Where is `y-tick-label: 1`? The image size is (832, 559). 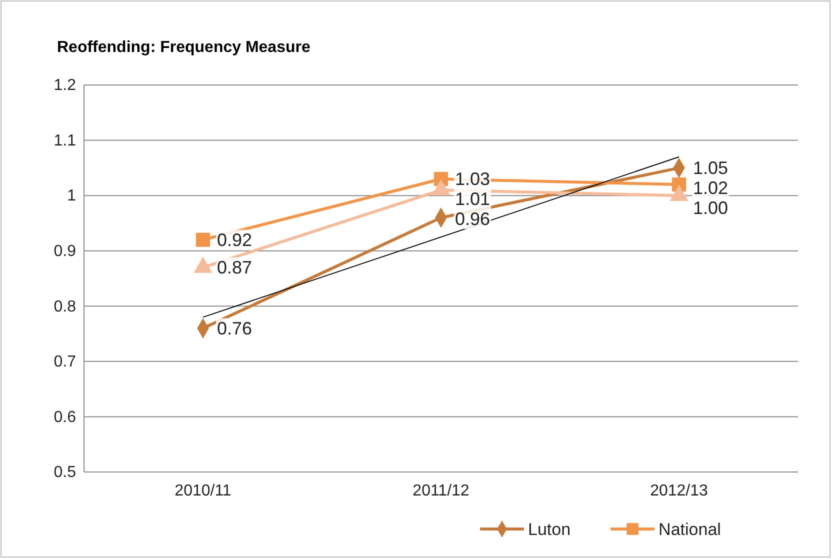 y-tick-label: 1 is located at coordinates (71, 196).